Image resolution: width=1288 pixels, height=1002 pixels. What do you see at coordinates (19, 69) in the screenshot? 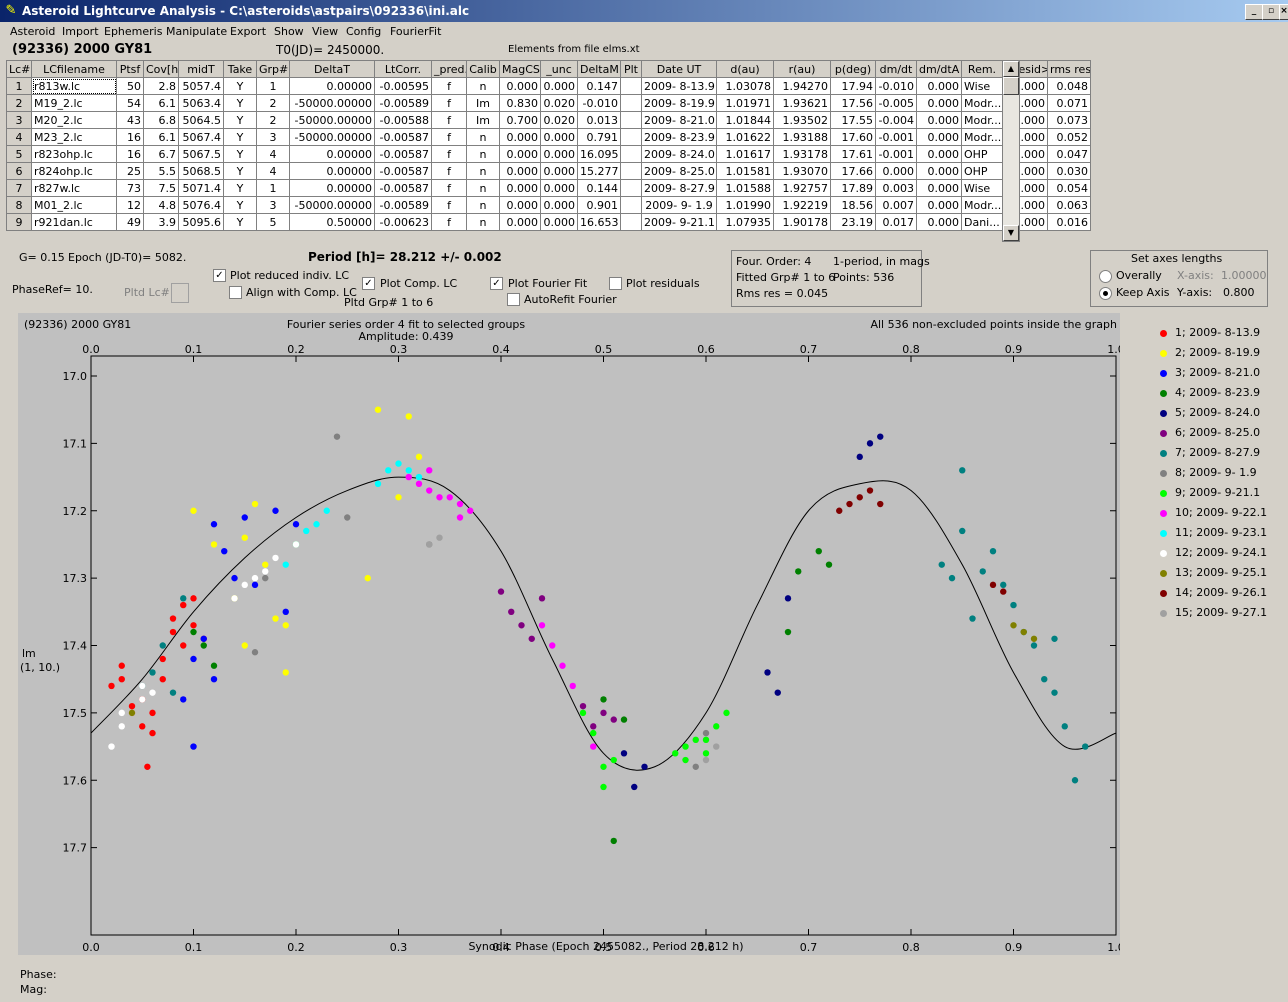
I see `column-header: Lc#` at bounding box center [19, 69].